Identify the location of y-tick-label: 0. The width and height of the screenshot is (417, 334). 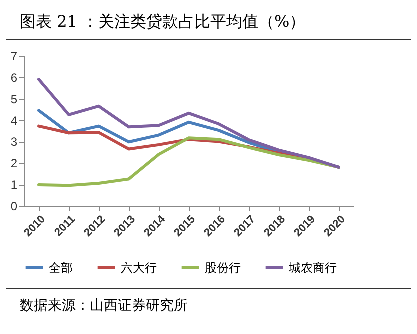
(14, 207).